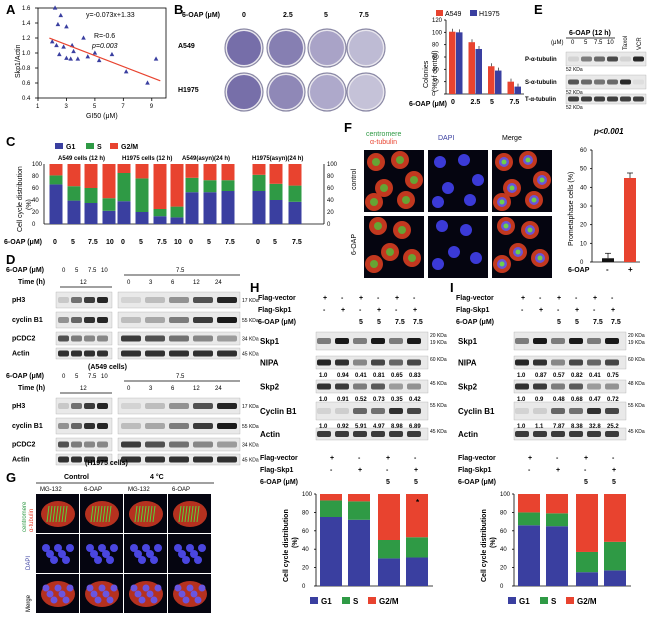  I want to click on x-axis-label: 6-OAP, so click(579, 270).